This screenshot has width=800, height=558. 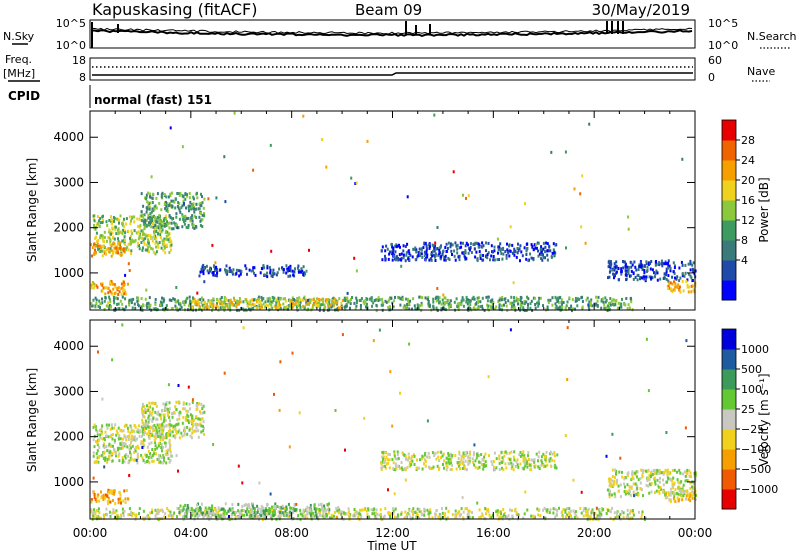 What do you see at coordinates (748, 180) in the screenshot?
I see `power-colorbar-tick-label: 20` at bounding box center [748, 180].